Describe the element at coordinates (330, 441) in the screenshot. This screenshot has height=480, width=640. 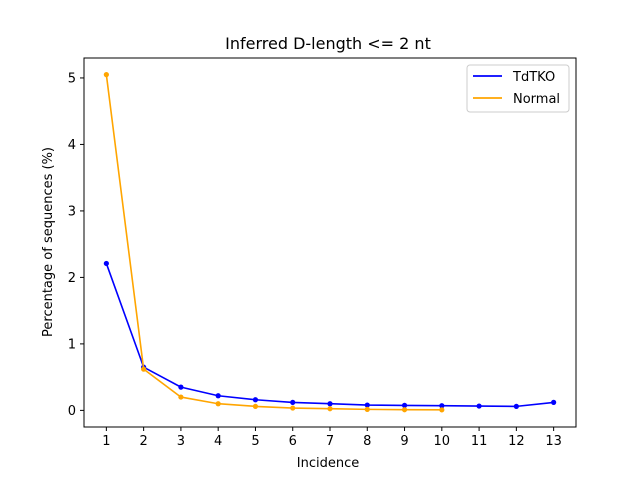
I see `x-tick-label: 7` at that location.